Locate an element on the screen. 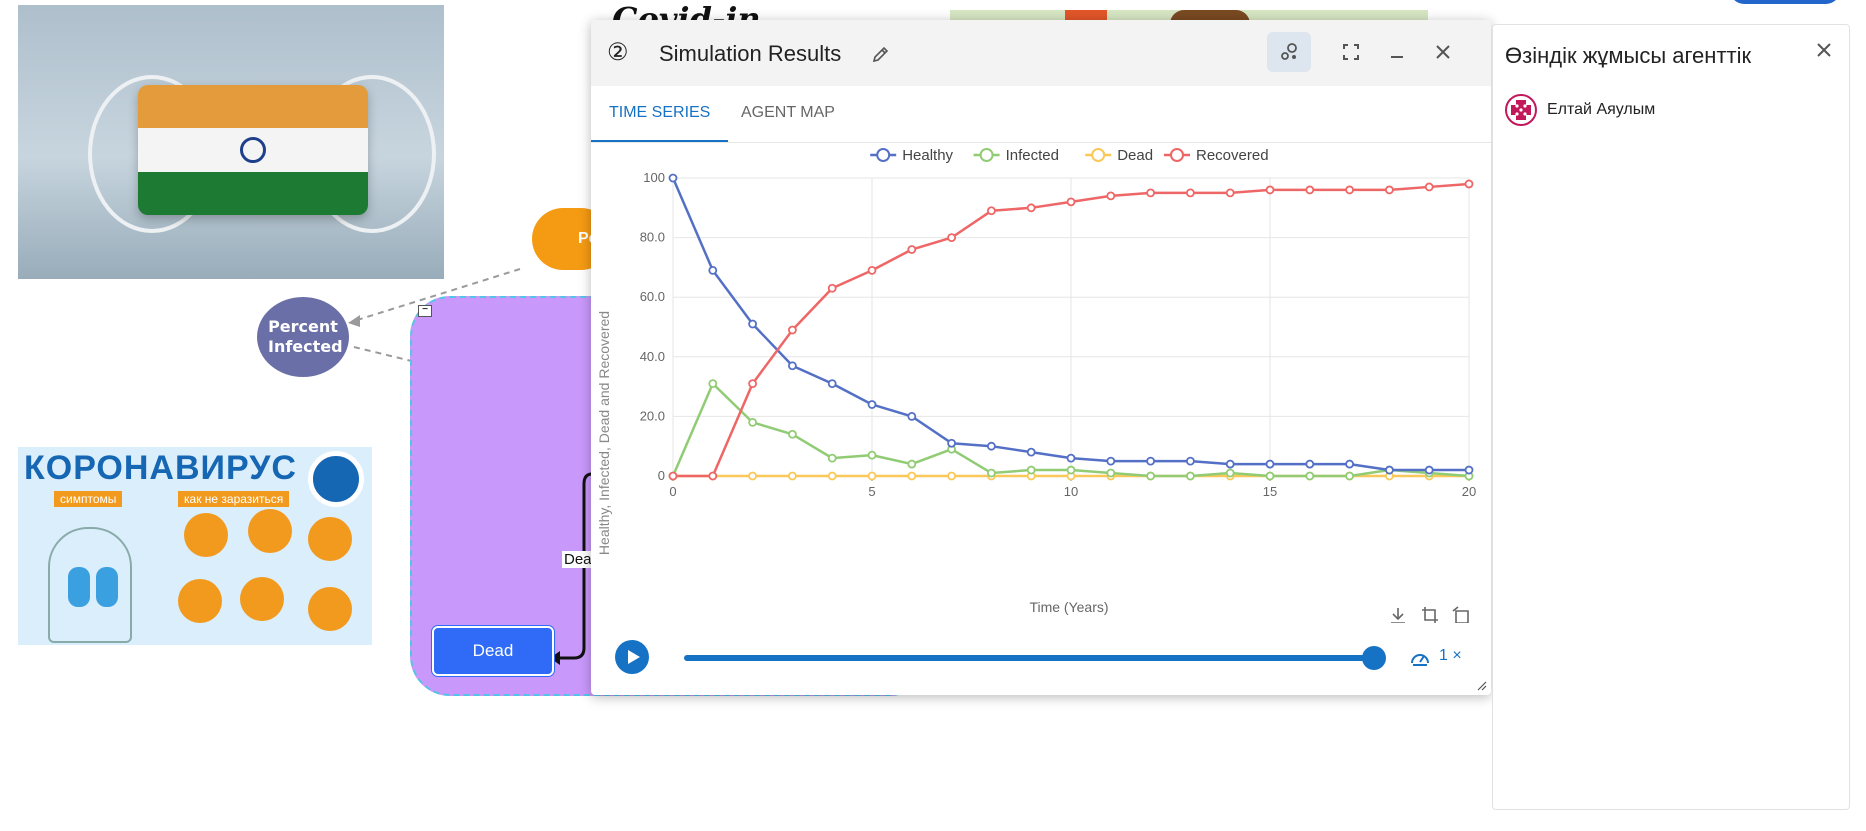 This screenshot has height=831, width=1866. timeline-slider is located at coordinates (1035, 658).